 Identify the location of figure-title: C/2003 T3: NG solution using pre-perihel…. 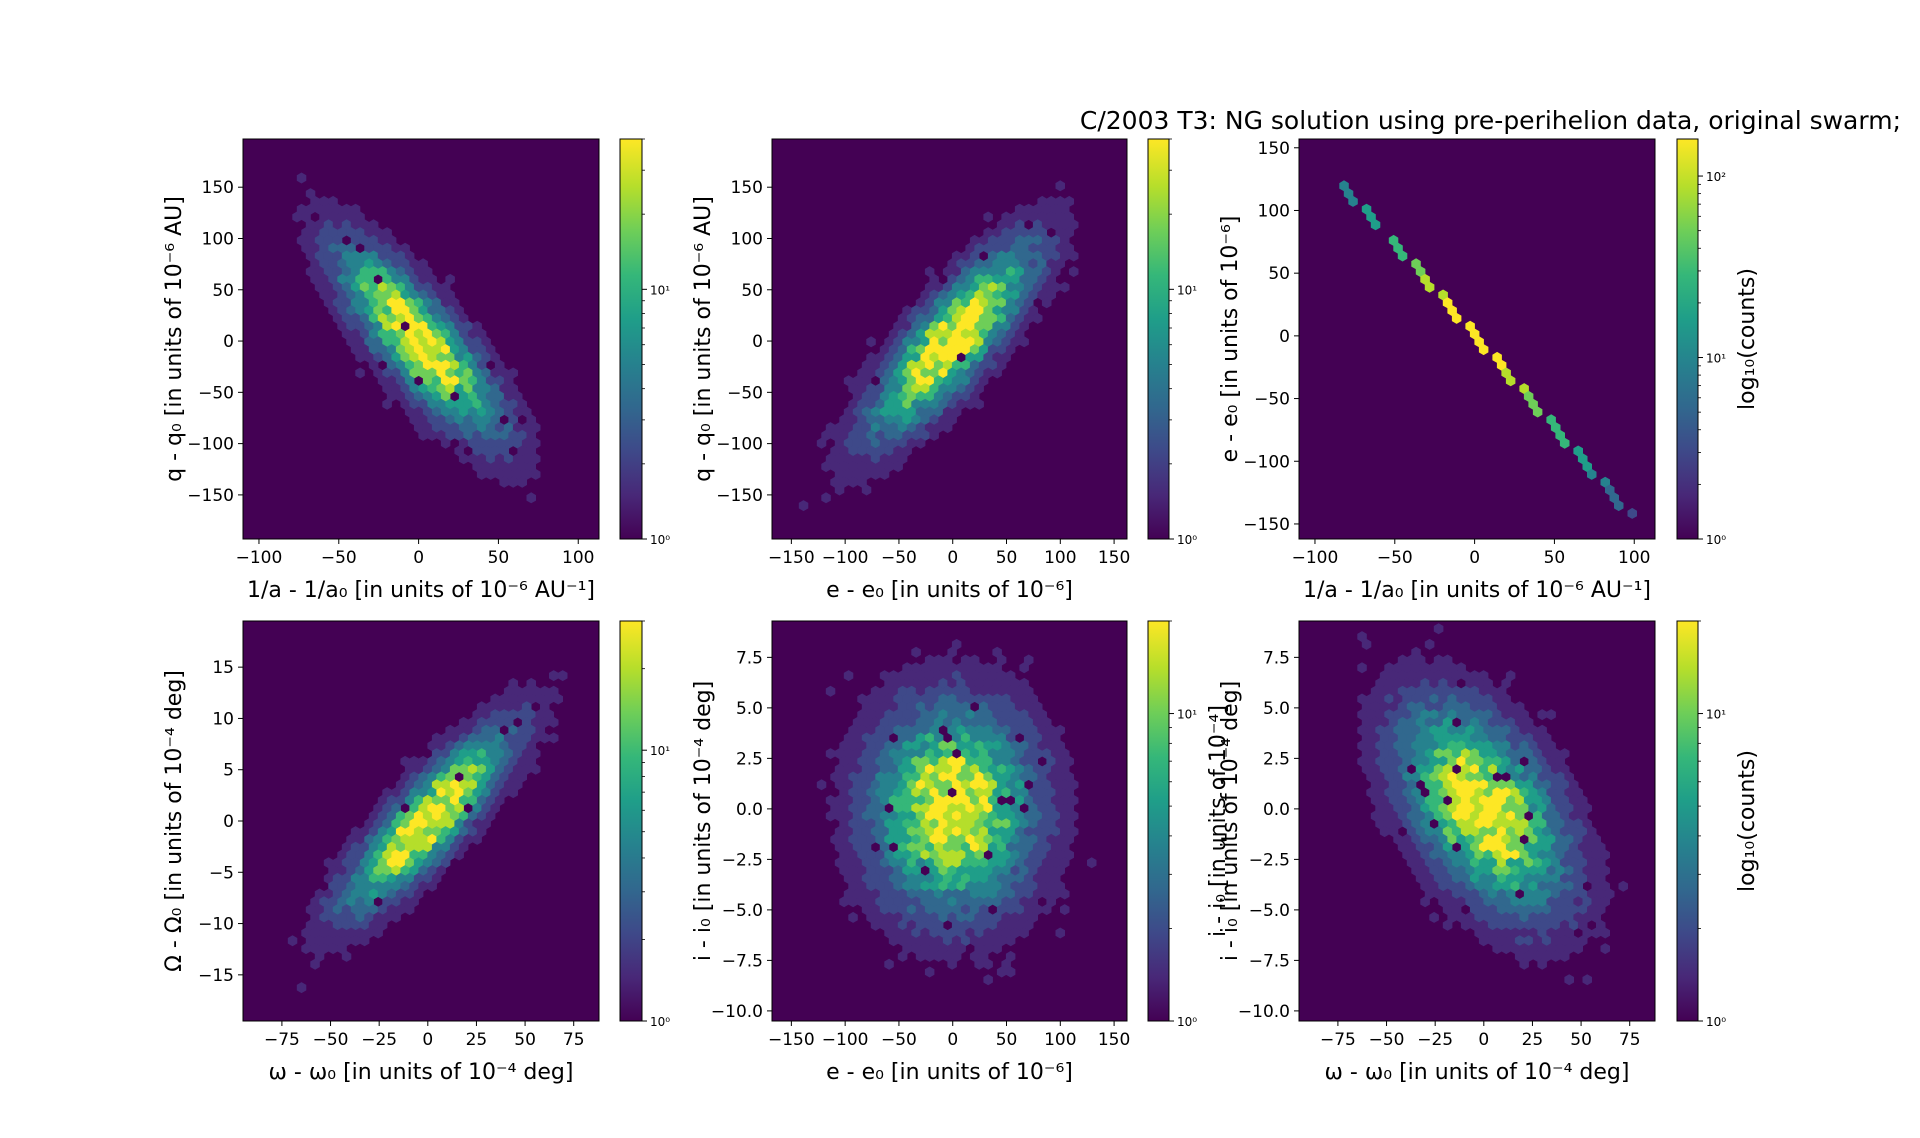
(1490, 120).